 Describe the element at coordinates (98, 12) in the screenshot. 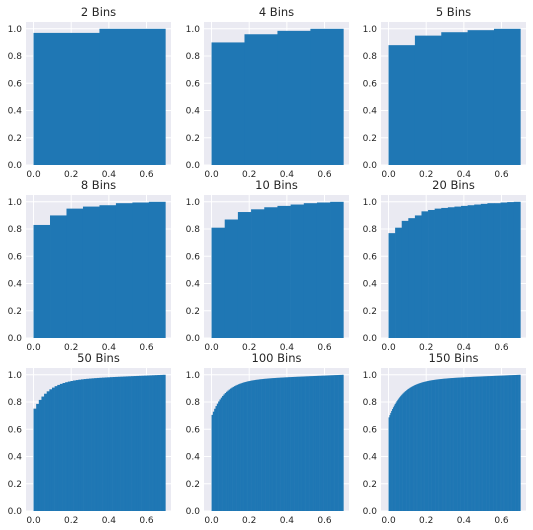

I see `panel-title: 2 Bins` at that location.